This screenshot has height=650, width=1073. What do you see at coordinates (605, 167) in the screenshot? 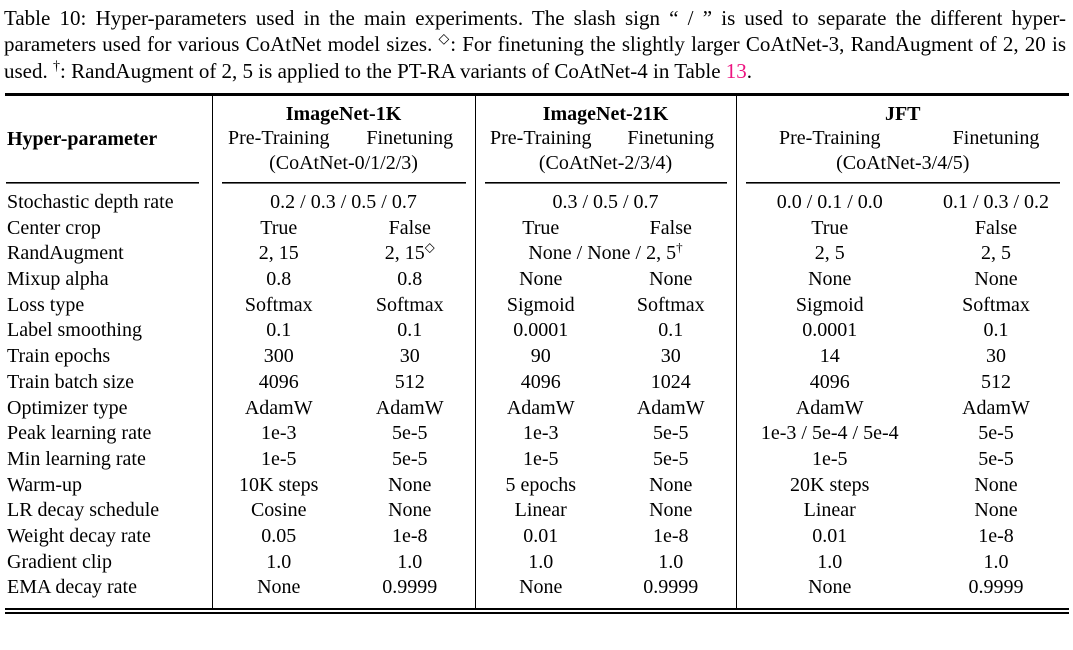
I see `models-imagenet-21k: (CoAtNet-2/3/4)` at bounding box center [605, 167].